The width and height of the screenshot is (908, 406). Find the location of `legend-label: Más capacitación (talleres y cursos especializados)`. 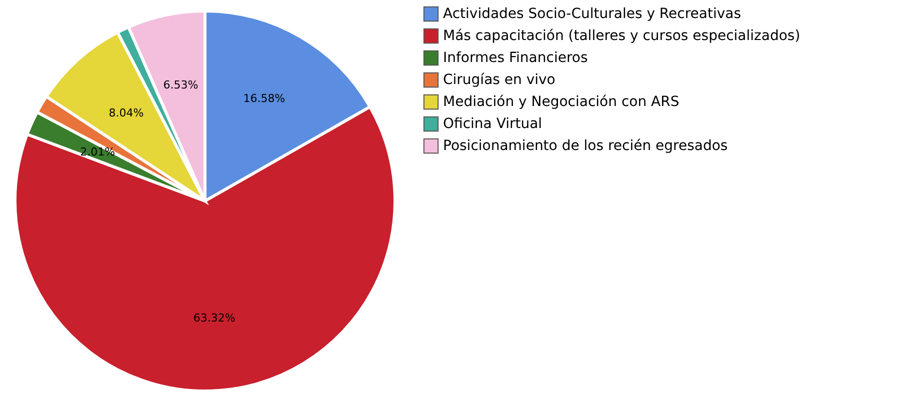

legend-label: Más capacitación (talleres y cursos especializados) is located at coordinates (621, 36).